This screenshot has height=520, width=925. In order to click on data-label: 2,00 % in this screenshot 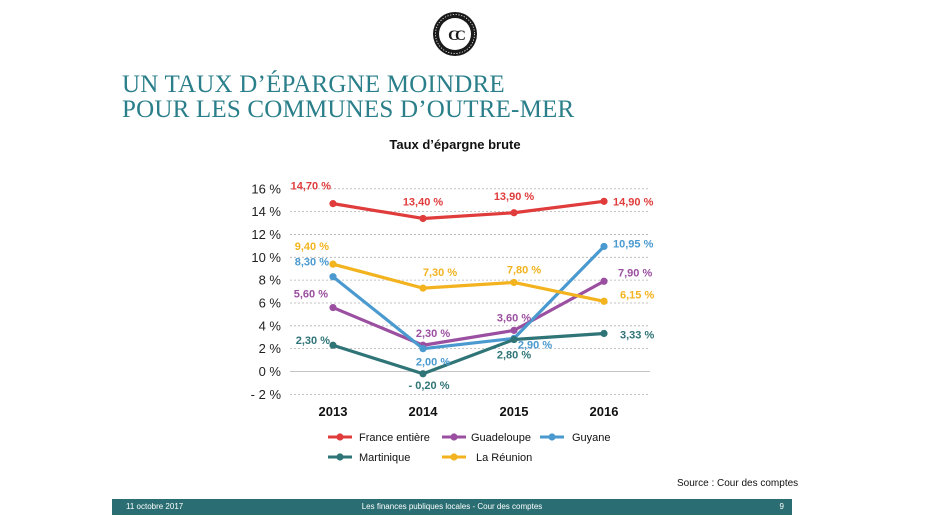, I will do `click(433, 363)`.